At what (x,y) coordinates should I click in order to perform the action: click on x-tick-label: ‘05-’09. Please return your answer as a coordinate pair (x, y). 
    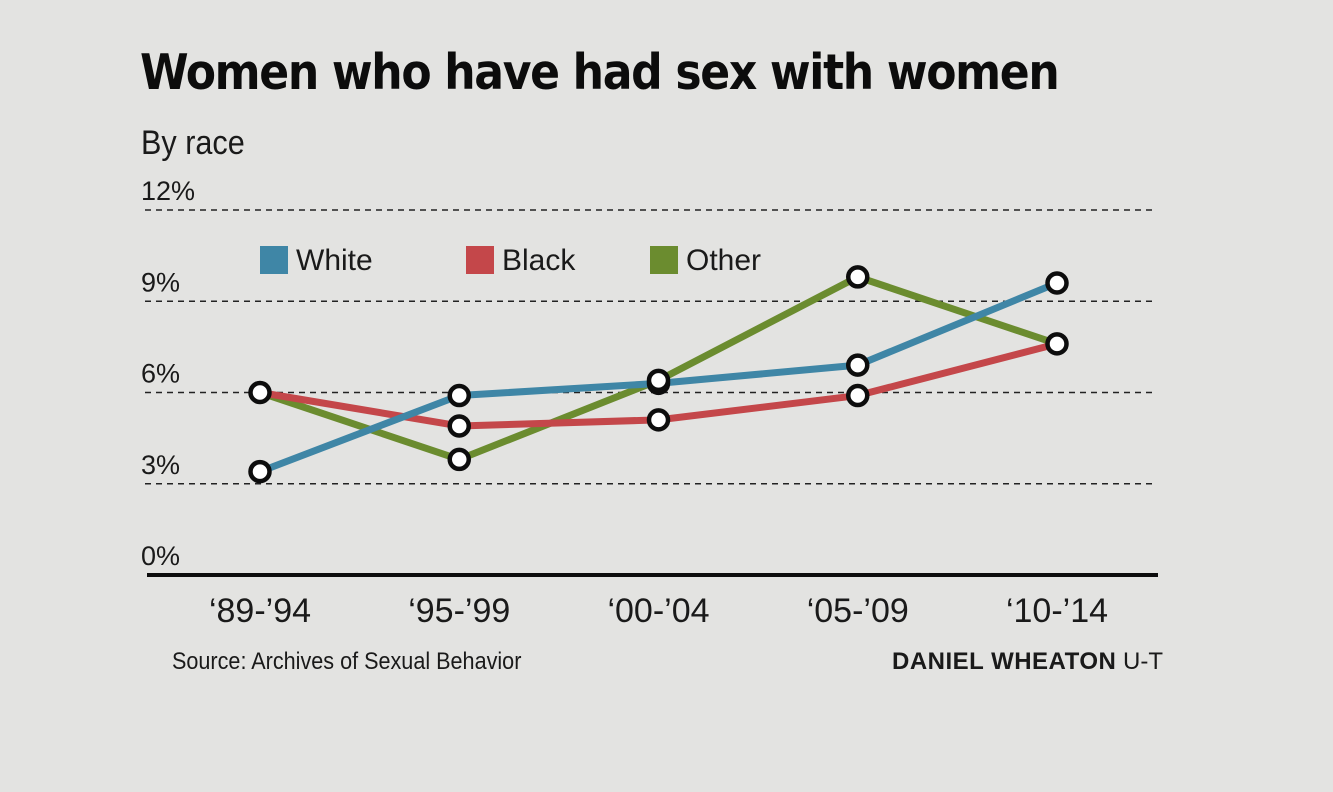
    Looking at the image, I should click on (858, 611).